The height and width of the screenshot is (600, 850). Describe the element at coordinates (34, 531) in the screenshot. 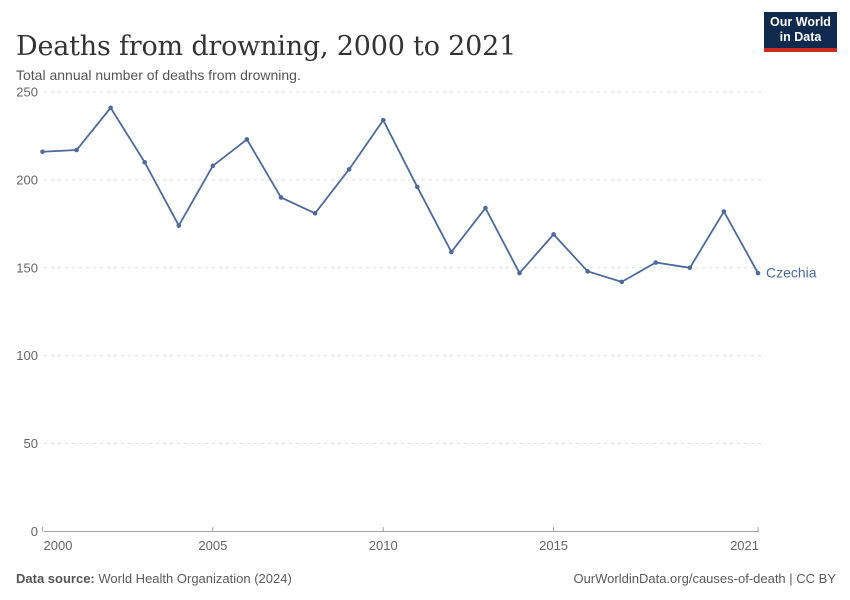

I see `y-tick-label: 0` at that location.